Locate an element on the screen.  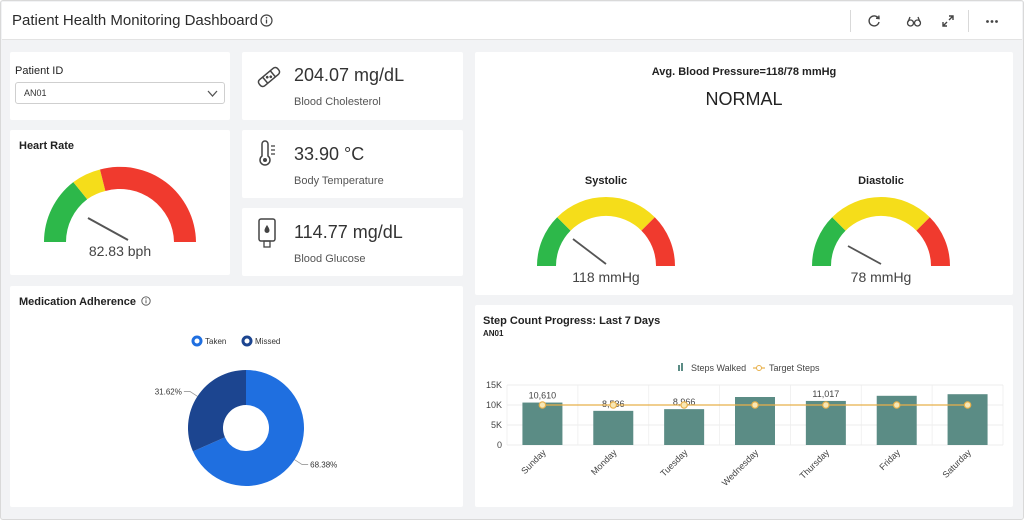
legend-label: Target Steps is located at coordinates (794, 368).